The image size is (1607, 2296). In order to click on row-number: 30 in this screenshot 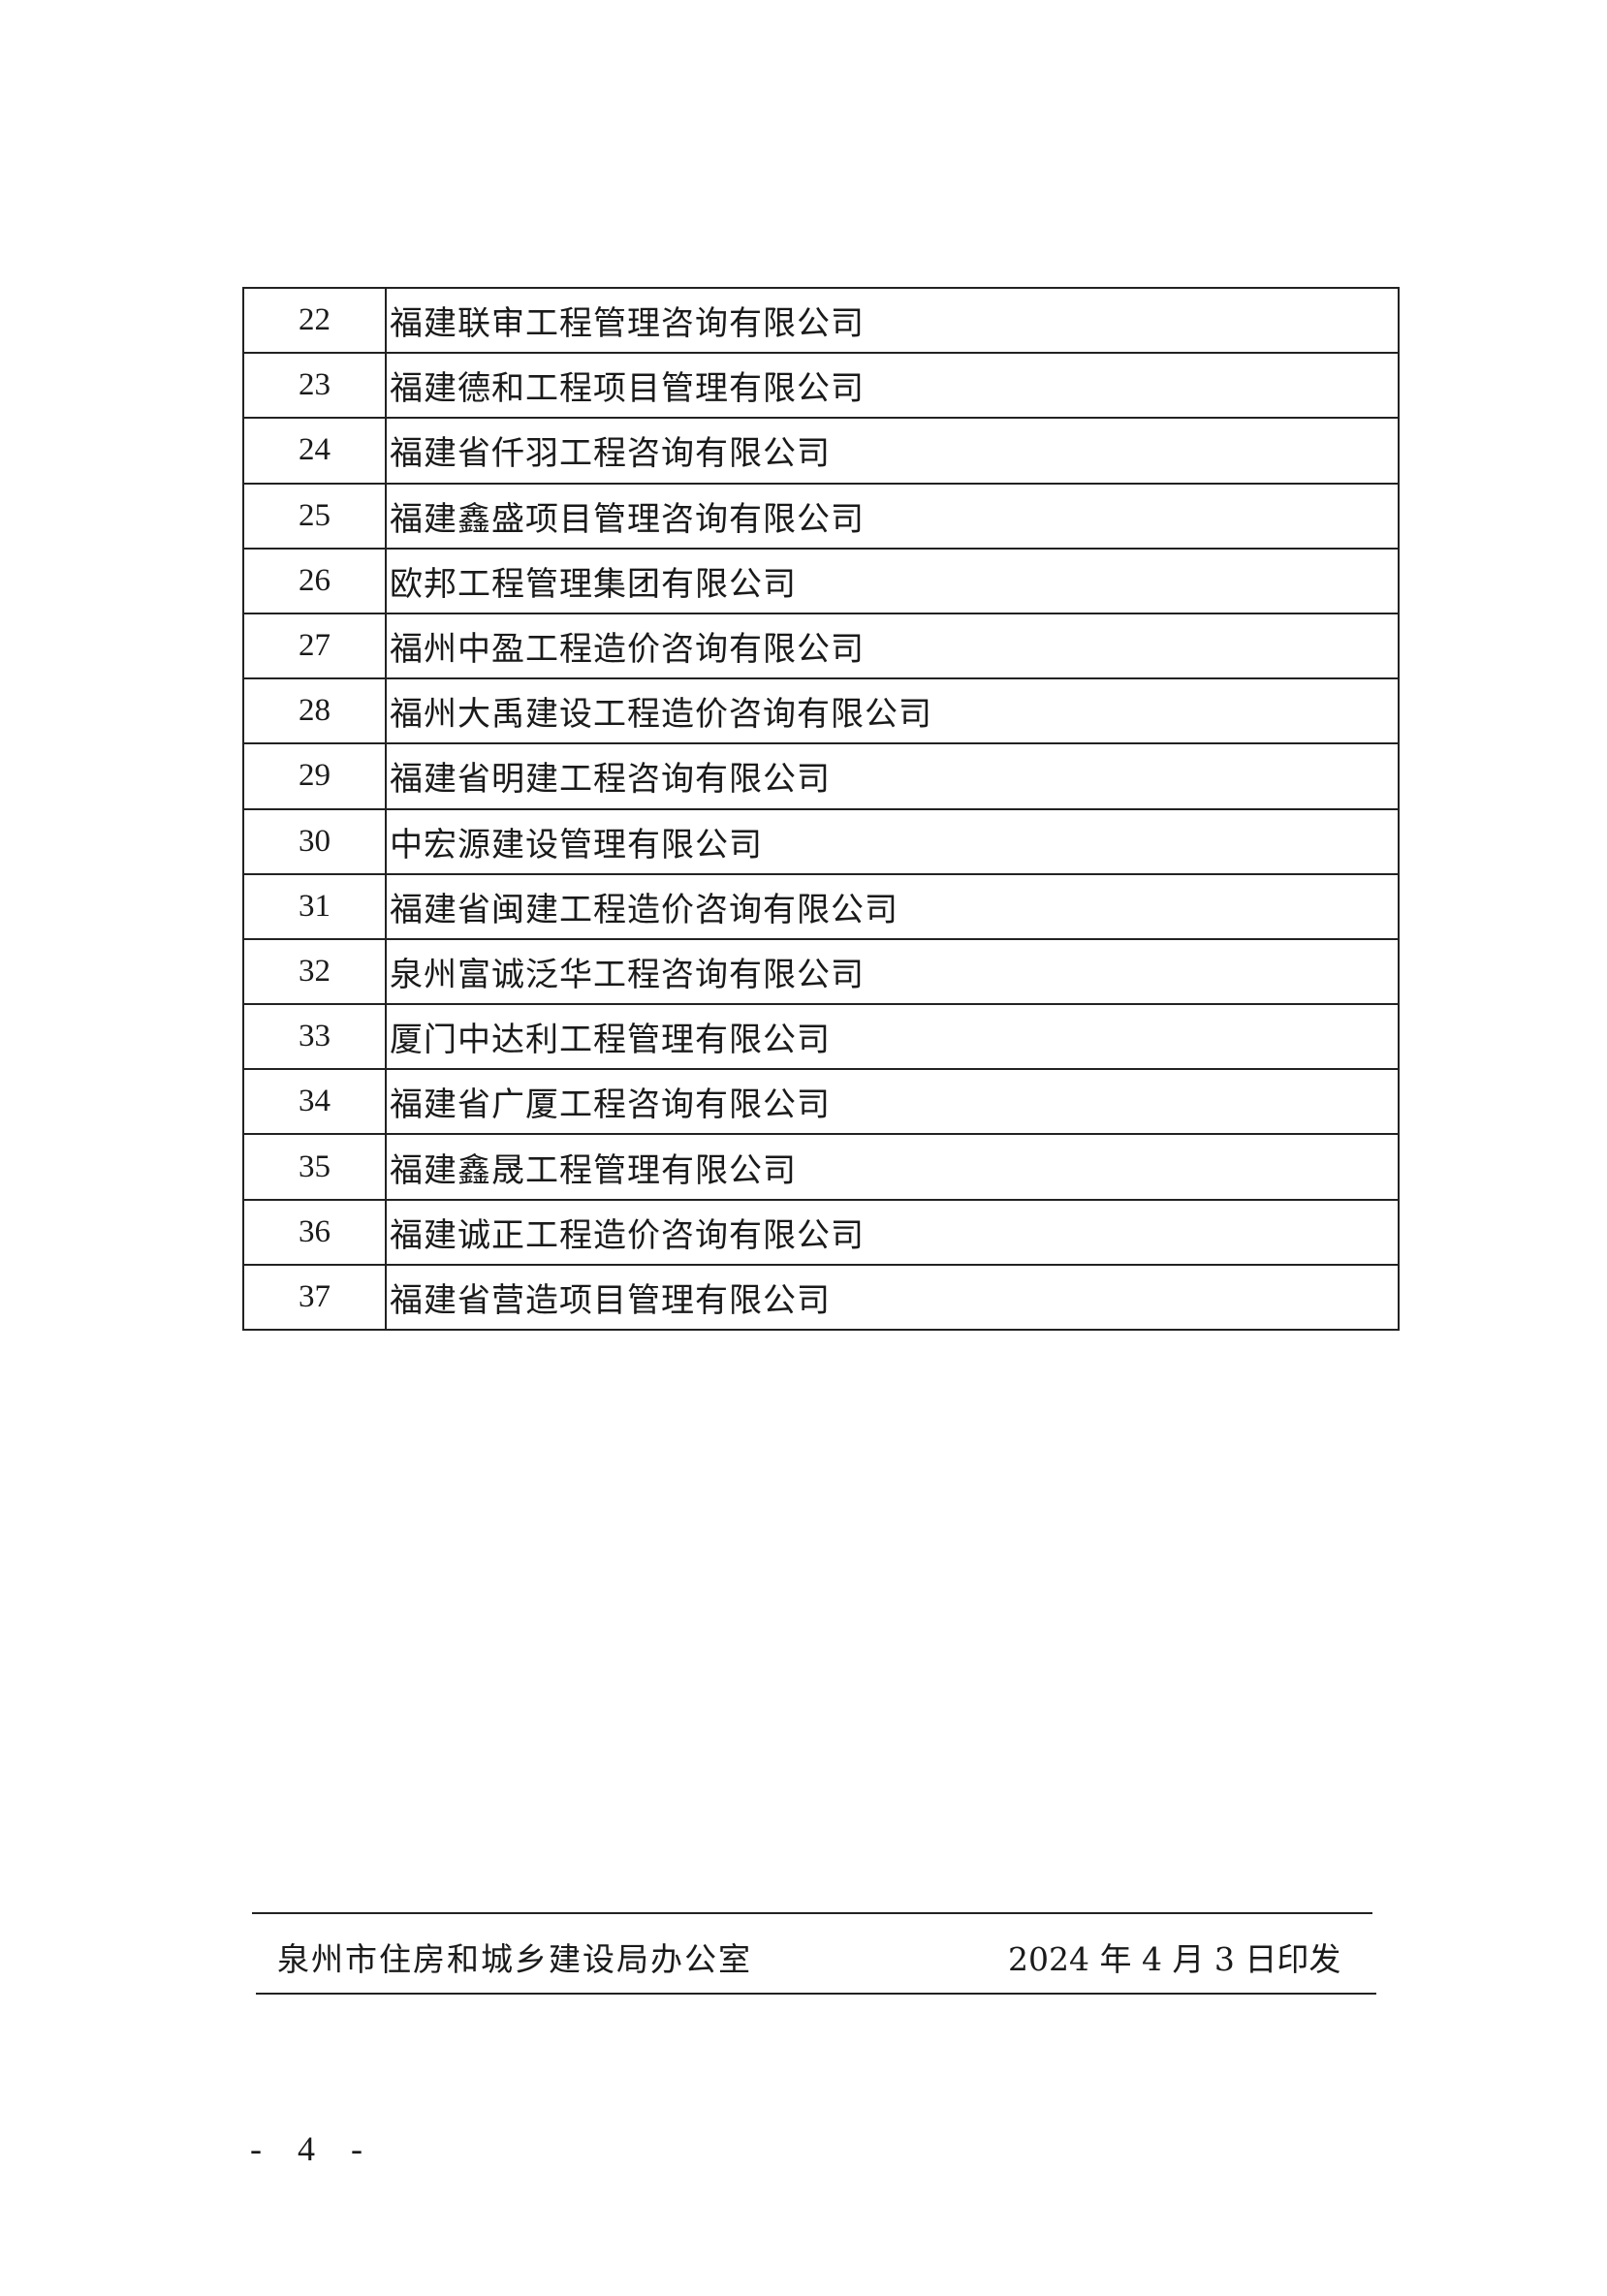, I will do `click(314, 841)`.